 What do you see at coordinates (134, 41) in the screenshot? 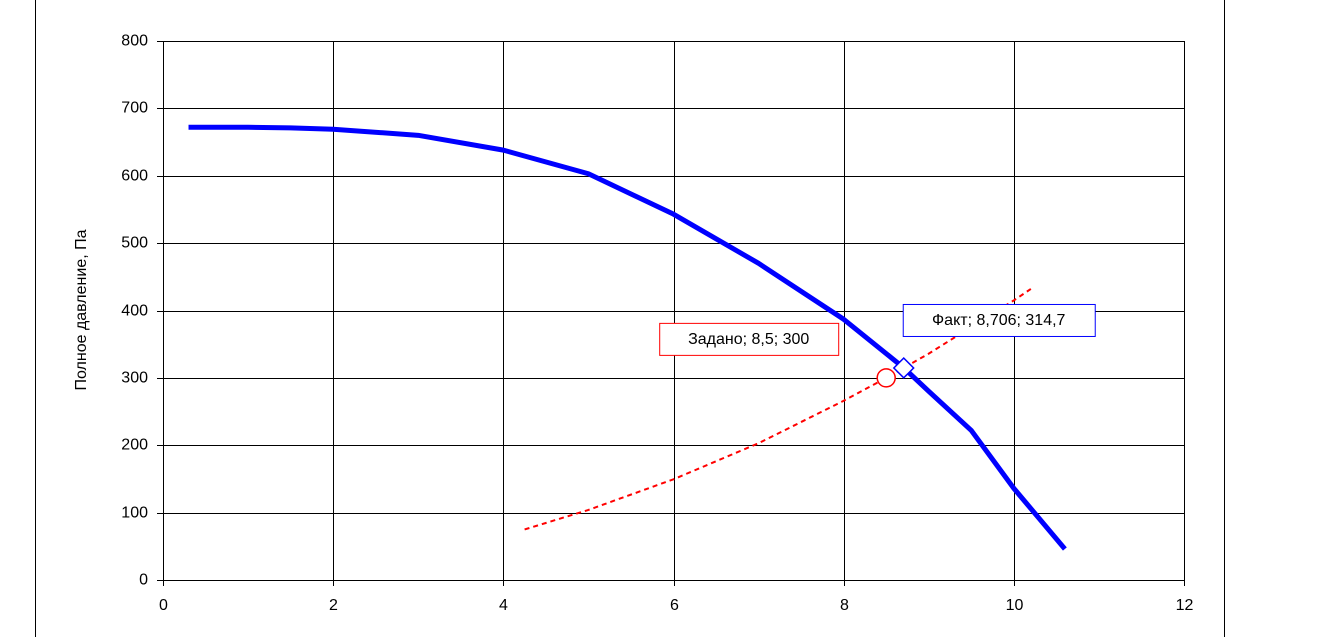
I see `y-tick-label: 800` at bounding box center [134, 41].